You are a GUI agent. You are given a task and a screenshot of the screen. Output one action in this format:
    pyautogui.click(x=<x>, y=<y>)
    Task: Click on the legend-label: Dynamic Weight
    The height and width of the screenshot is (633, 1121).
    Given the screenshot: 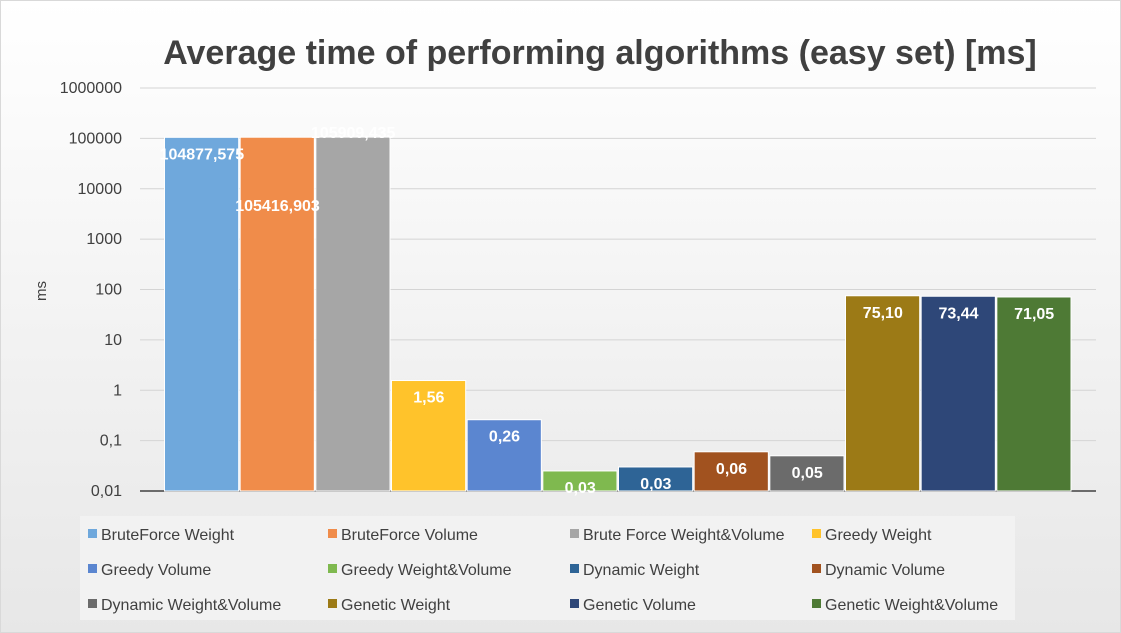 What is the action you would take?
    pyautogui.click(x=641, y=570)
    